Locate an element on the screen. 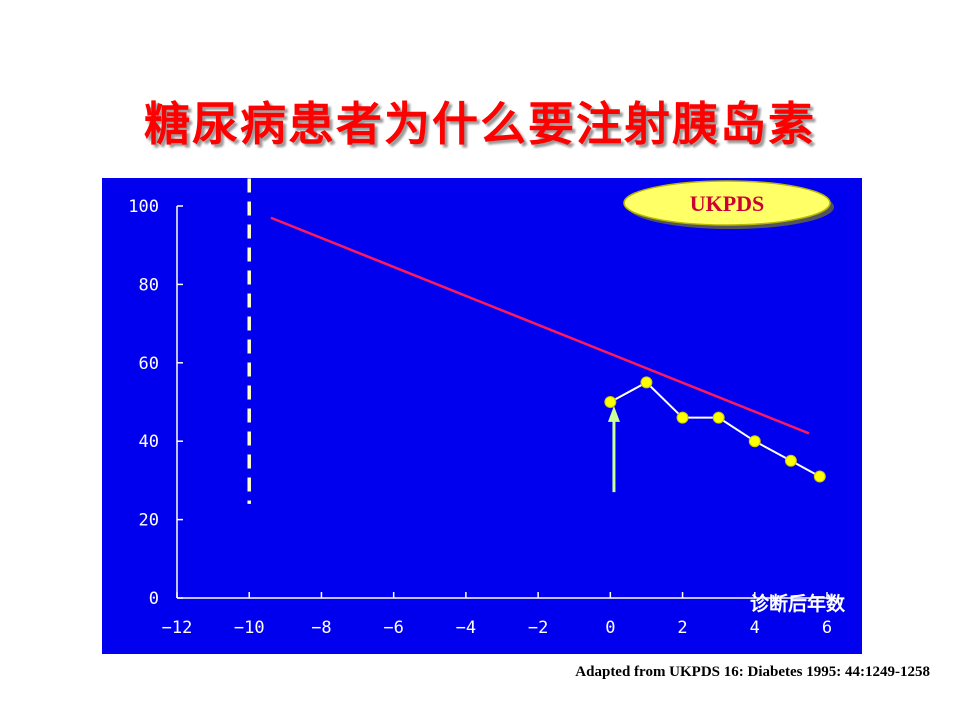 This screenshot has height=720, width=960. x-tick-label: −10 is located at coordinates (249, 628).